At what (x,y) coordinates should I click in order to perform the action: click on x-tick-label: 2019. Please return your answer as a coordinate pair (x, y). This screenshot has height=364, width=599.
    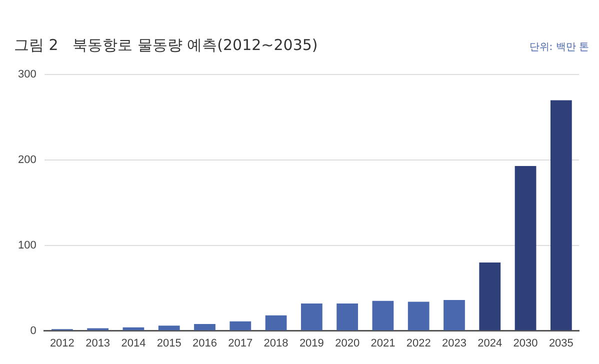
    Looking at the image, I should click on (311, 343).